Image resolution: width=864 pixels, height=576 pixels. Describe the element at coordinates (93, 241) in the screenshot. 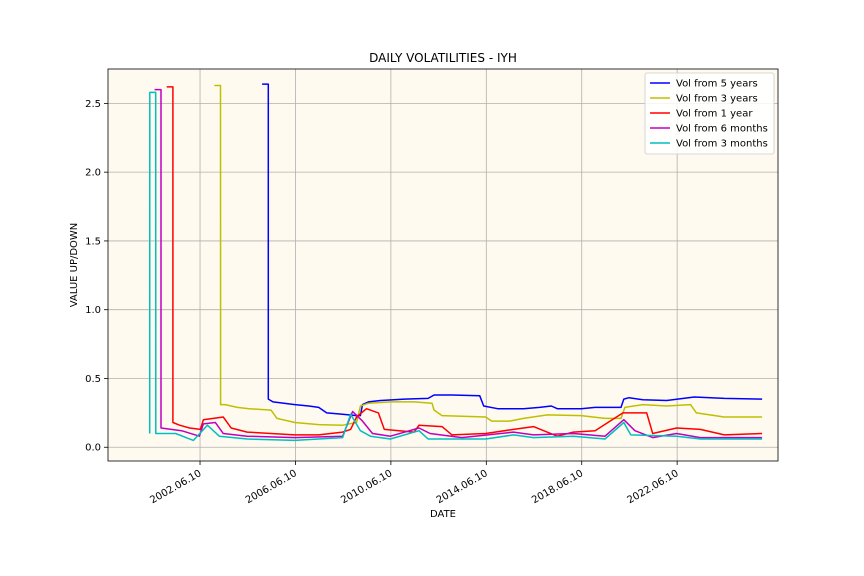

I see `y-tick-label: 1.5` at that location.